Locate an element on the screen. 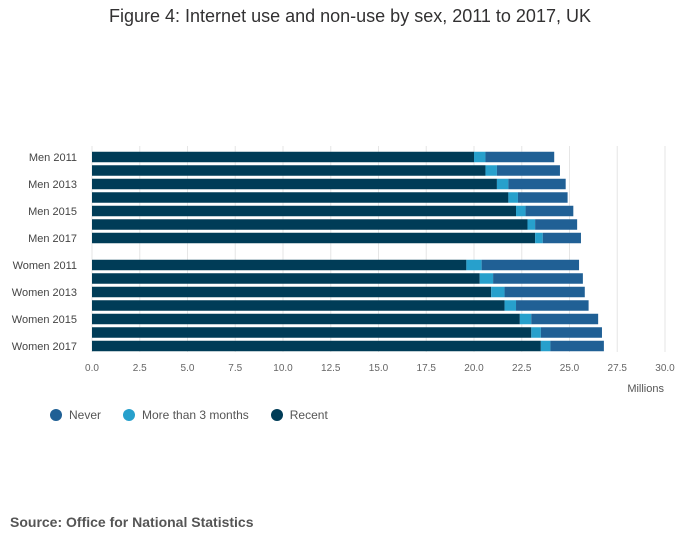  y-tick-label: Men 2017 is located at coordinates (52, 239).